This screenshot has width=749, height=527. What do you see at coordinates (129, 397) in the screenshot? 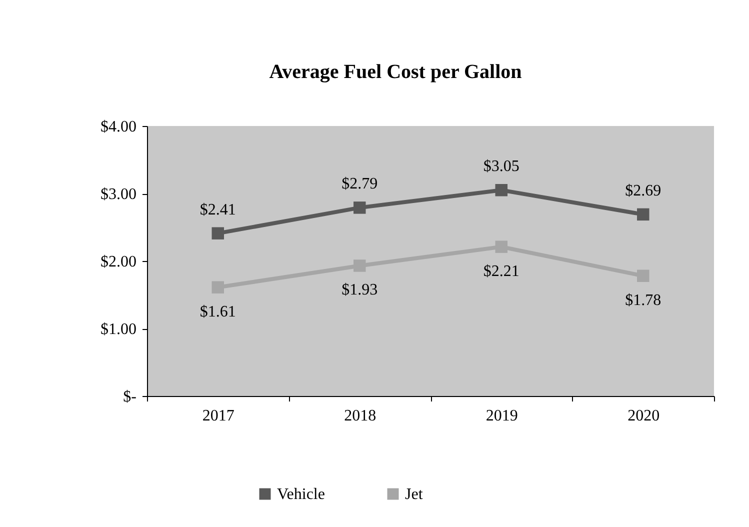
I see `y-tick-label: $-` at bounding box center [129, 397].